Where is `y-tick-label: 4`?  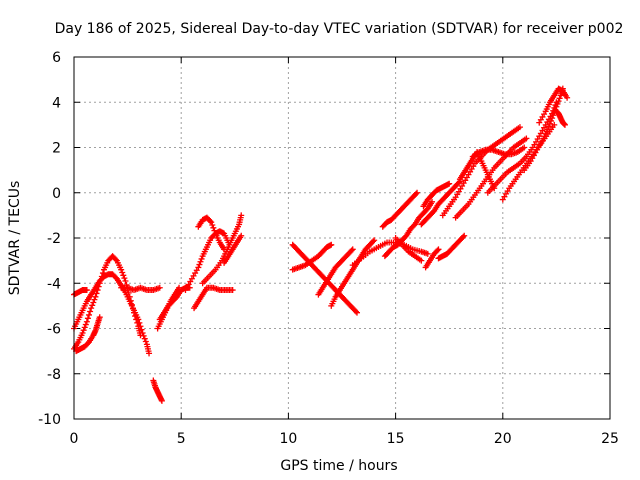
y-tick-label: 4 is located at coordinates (56, 103).